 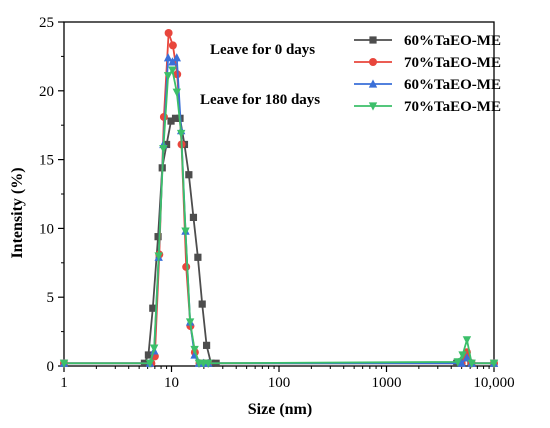 I want to click on y-tick-label: 25, so click(x=46, y=23).